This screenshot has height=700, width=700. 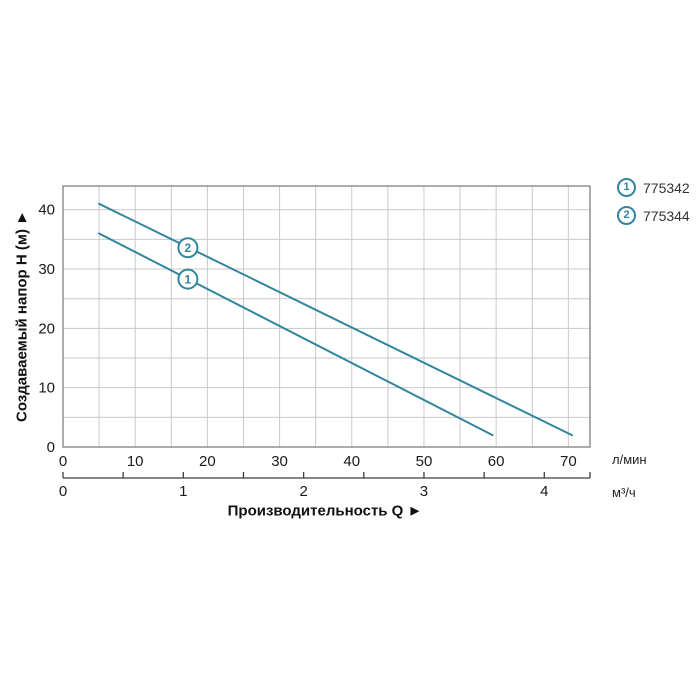 What do you see at coordinates (496, 461) in the screenshot?
I see `x-tick-label: 60` at bounding box center [496, 461].